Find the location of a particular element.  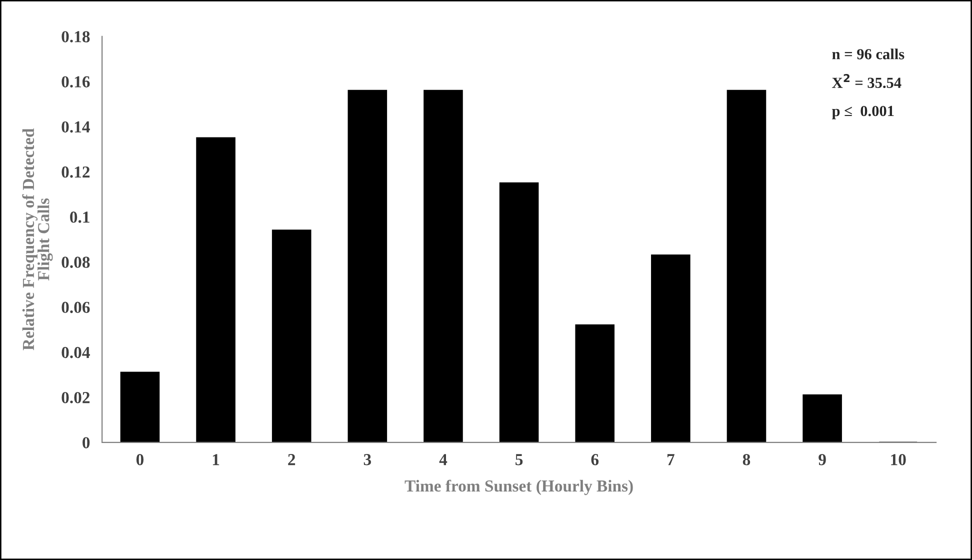

y-tick-label: 0.18 is located at coordinates (76, 36).